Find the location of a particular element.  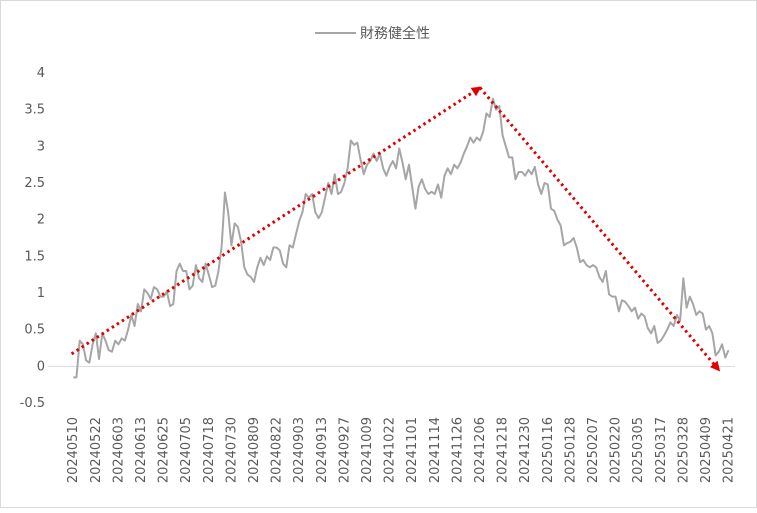

x-tick-label: 20240718 is located at coordinates (209, 450).